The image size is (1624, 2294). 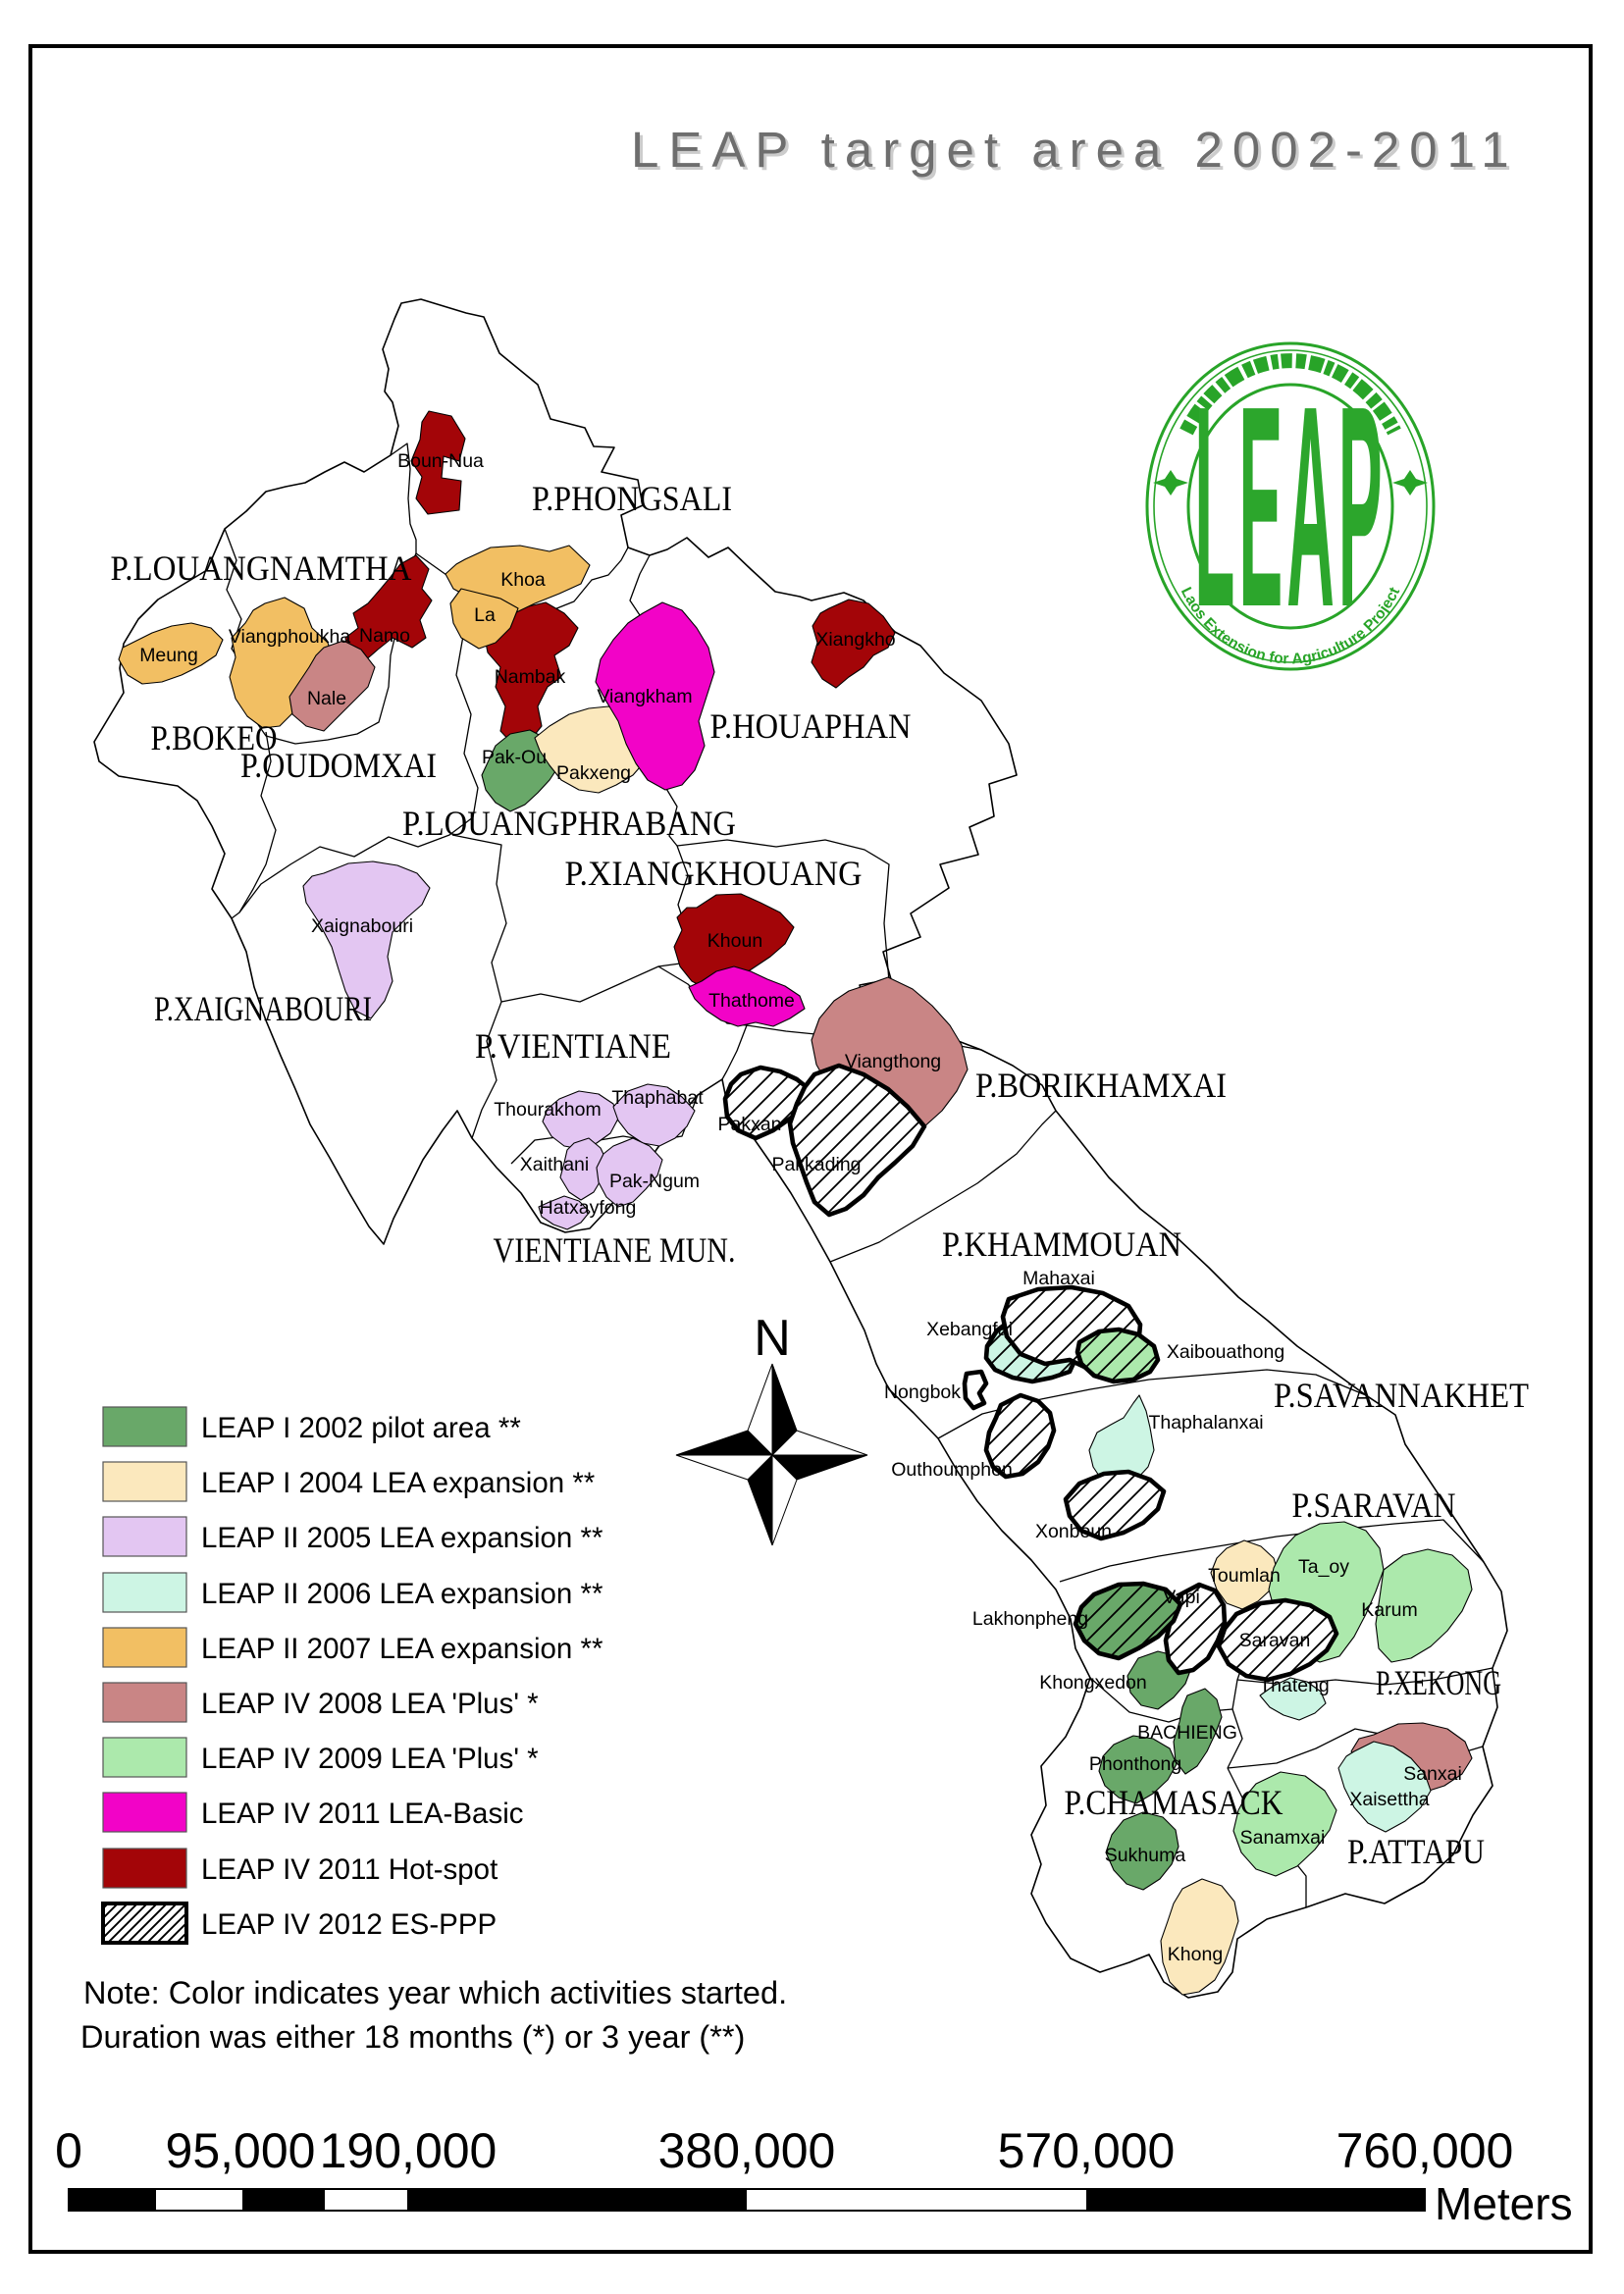 I want to click on svg-text: Mahaxai, so click(x=1058, y=1278).